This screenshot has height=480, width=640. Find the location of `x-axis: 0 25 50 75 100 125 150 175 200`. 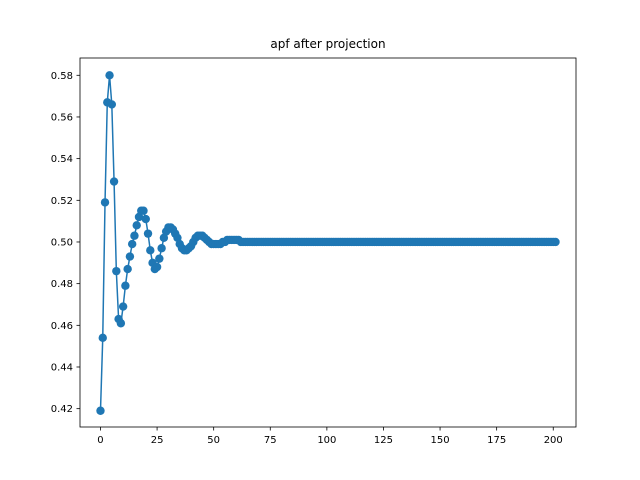

x-axis: 0 25 50 75 100 125 150 175 200 is located at coordinates (330, 436).